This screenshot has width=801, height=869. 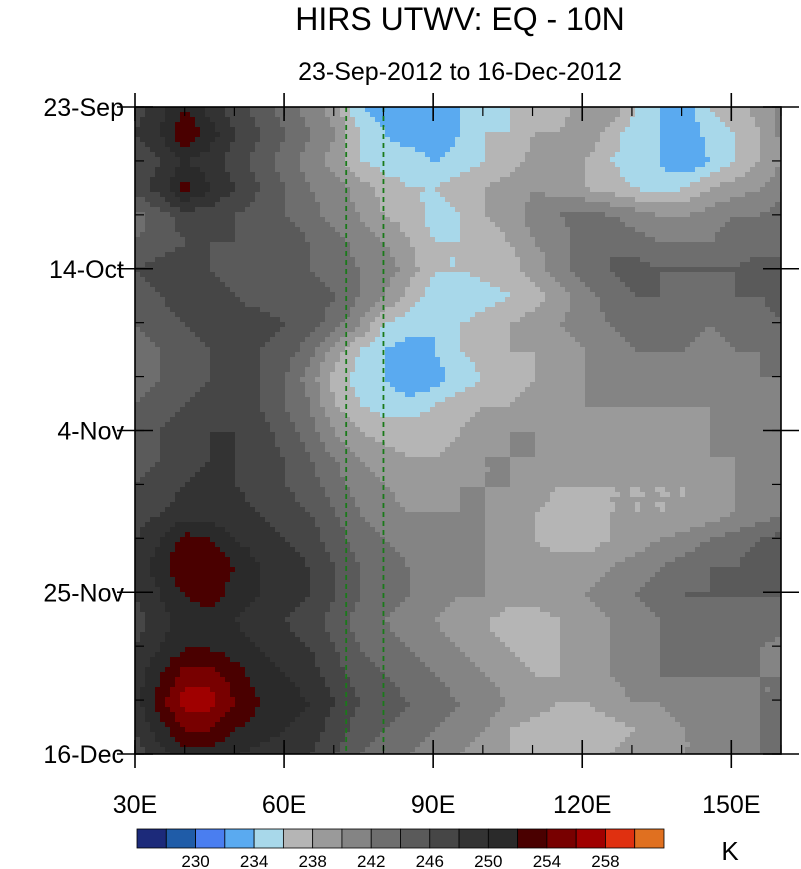 I want to click on x-tick-label: 150E, so click(x=731, y=805).